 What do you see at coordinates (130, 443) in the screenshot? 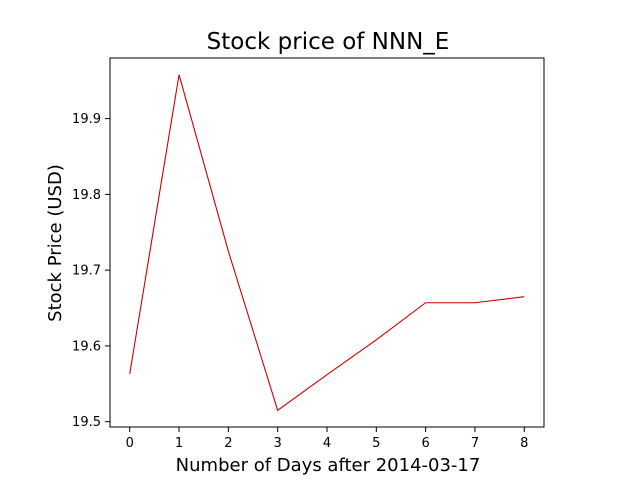
I see `x-tick-label: 0` at bounding box center [130, 443].